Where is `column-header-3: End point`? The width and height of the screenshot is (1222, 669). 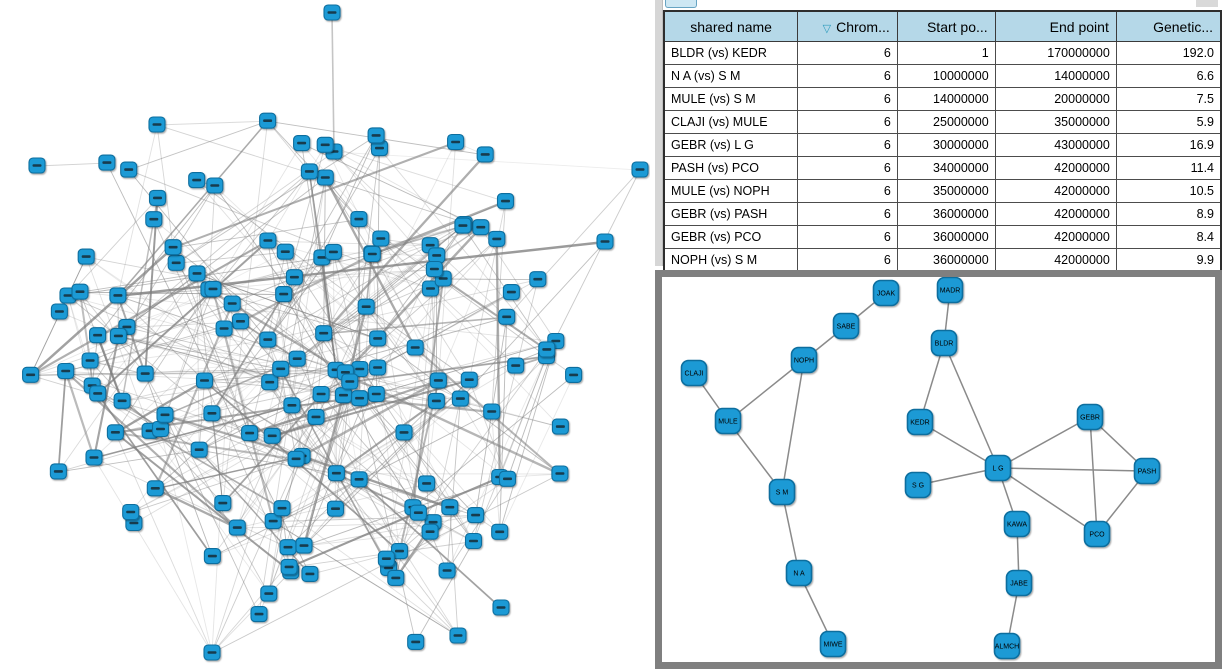
column-header-3: End point is located at coordinates (1055, 26).